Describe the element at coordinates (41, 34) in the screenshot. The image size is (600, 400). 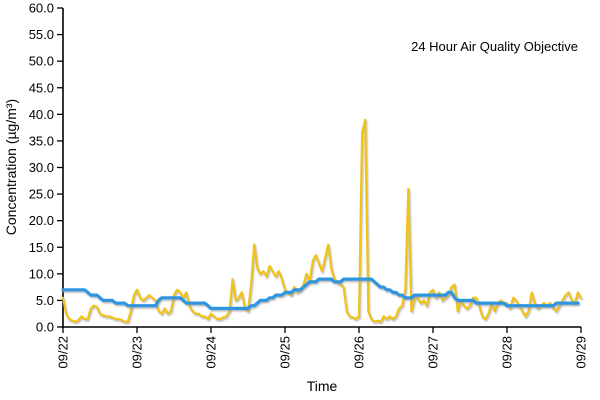
I see `y-tick-label: 55.0` at that location.